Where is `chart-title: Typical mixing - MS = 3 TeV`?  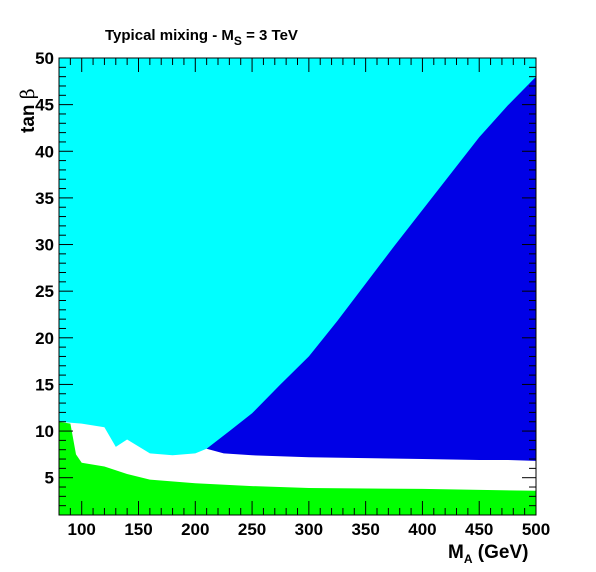
chart-title: Typical mixing - MS = 3 TeV is located at coordinates (201, 37).